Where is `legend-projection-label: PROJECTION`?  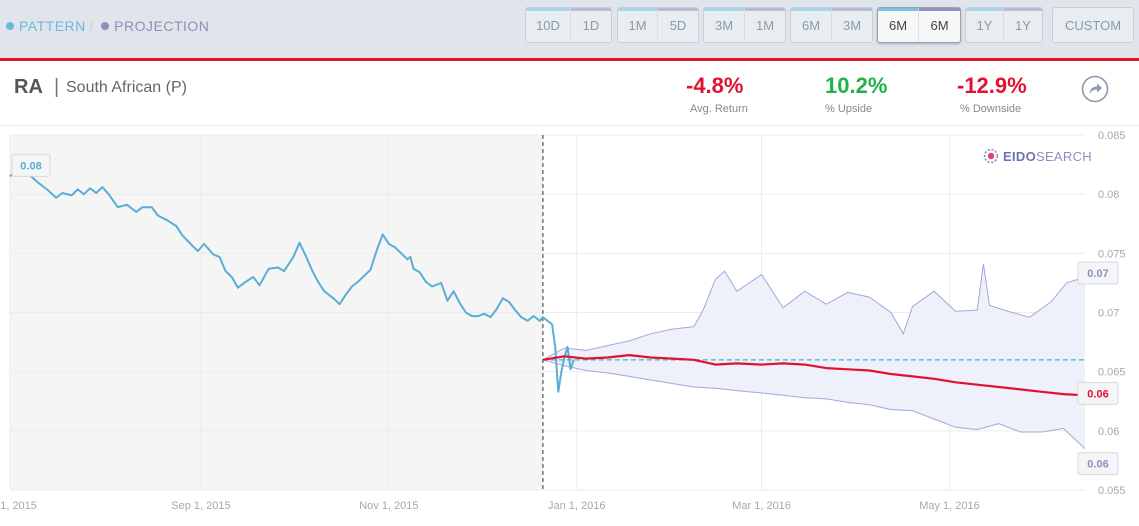 legend-projection-label: PROJECTION is located at coordinates (162, 26).